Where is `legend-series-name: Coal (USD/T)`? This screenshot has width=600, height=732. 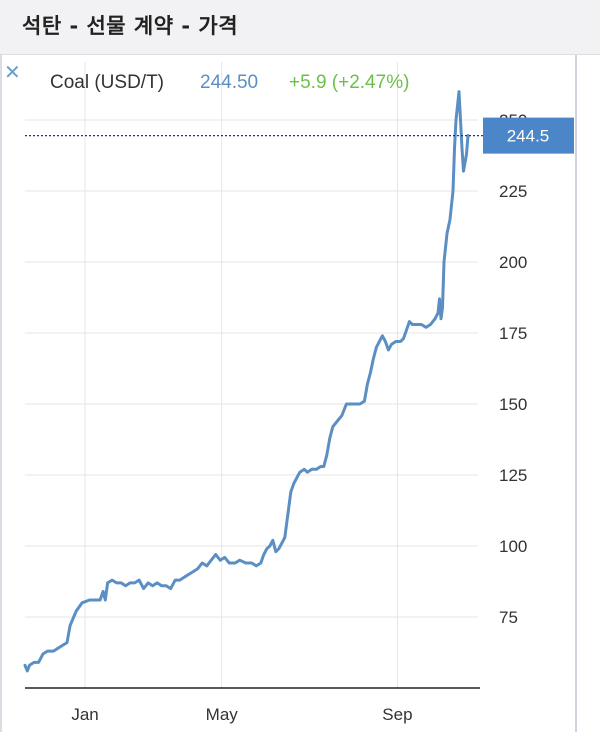
legend-series-name: Coal (USD/T) is located at coordinates (107, 82).